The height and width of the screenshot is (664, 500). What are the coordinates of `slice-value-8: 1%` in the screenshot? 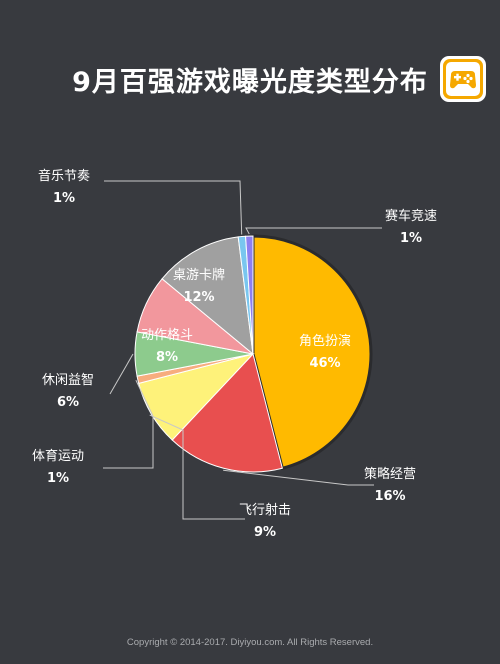 It's located at (64, 198).